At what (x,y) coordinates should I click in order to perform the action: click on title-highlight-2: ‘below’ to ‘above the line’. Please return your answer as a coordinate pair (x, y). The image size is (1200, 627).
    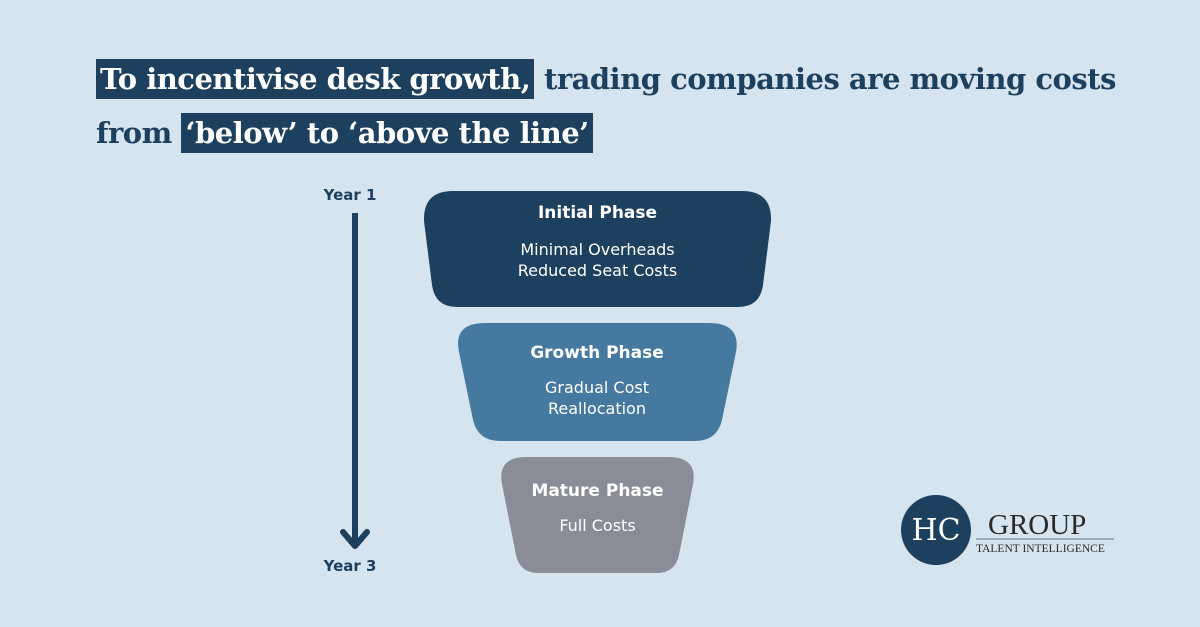
    Looking at the image, I should click on (387, 133).